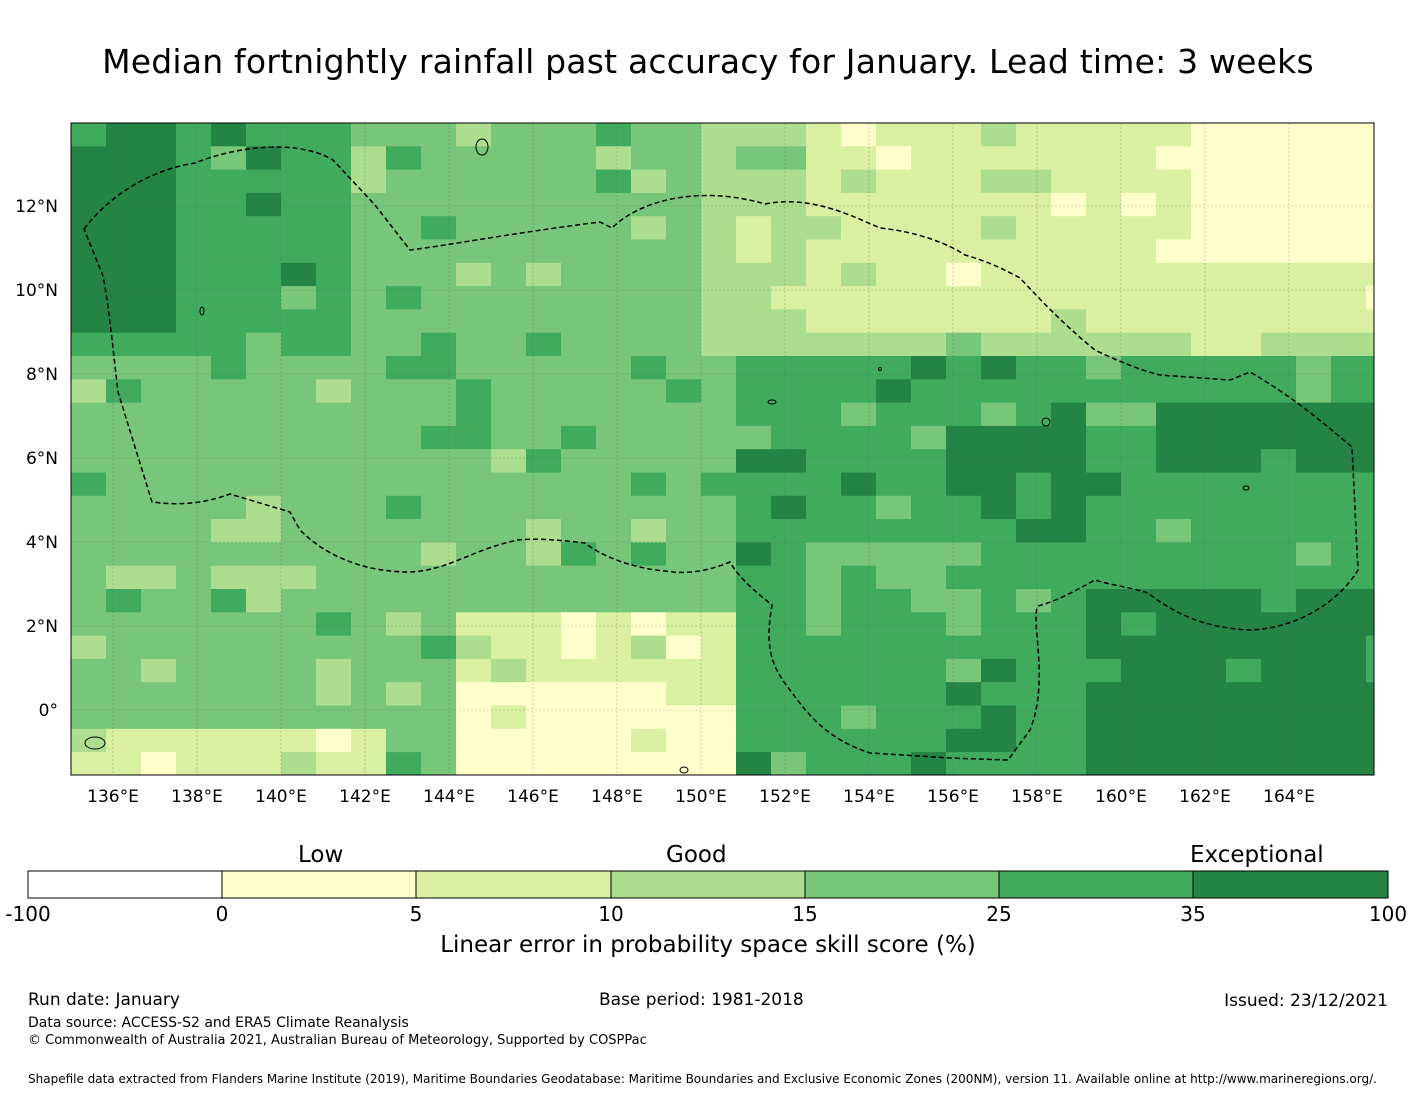 The image size is (1416, 1095). I want to click on colorbar-tick-label: 25, so click(999, 914).